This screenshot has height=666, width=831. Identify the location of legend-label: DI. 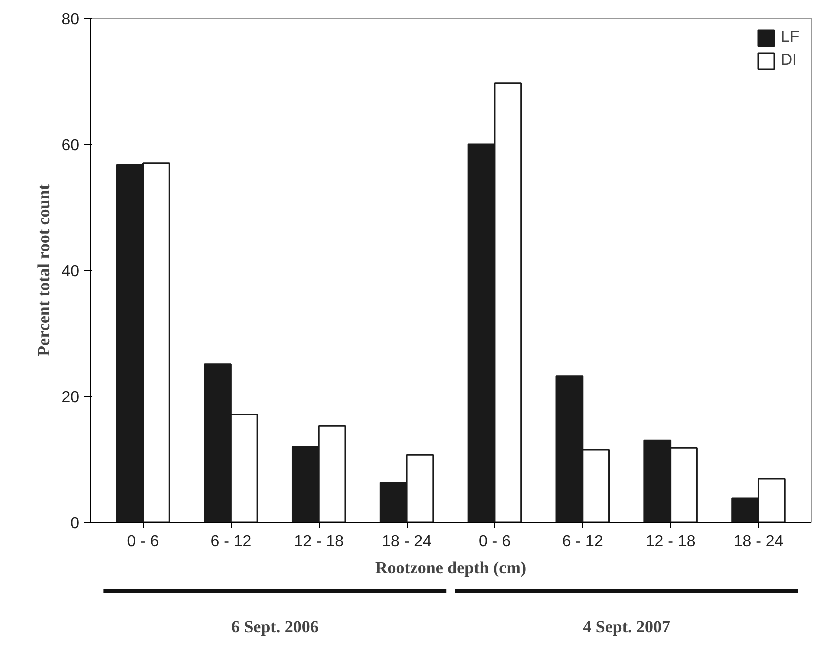
(789, 61).